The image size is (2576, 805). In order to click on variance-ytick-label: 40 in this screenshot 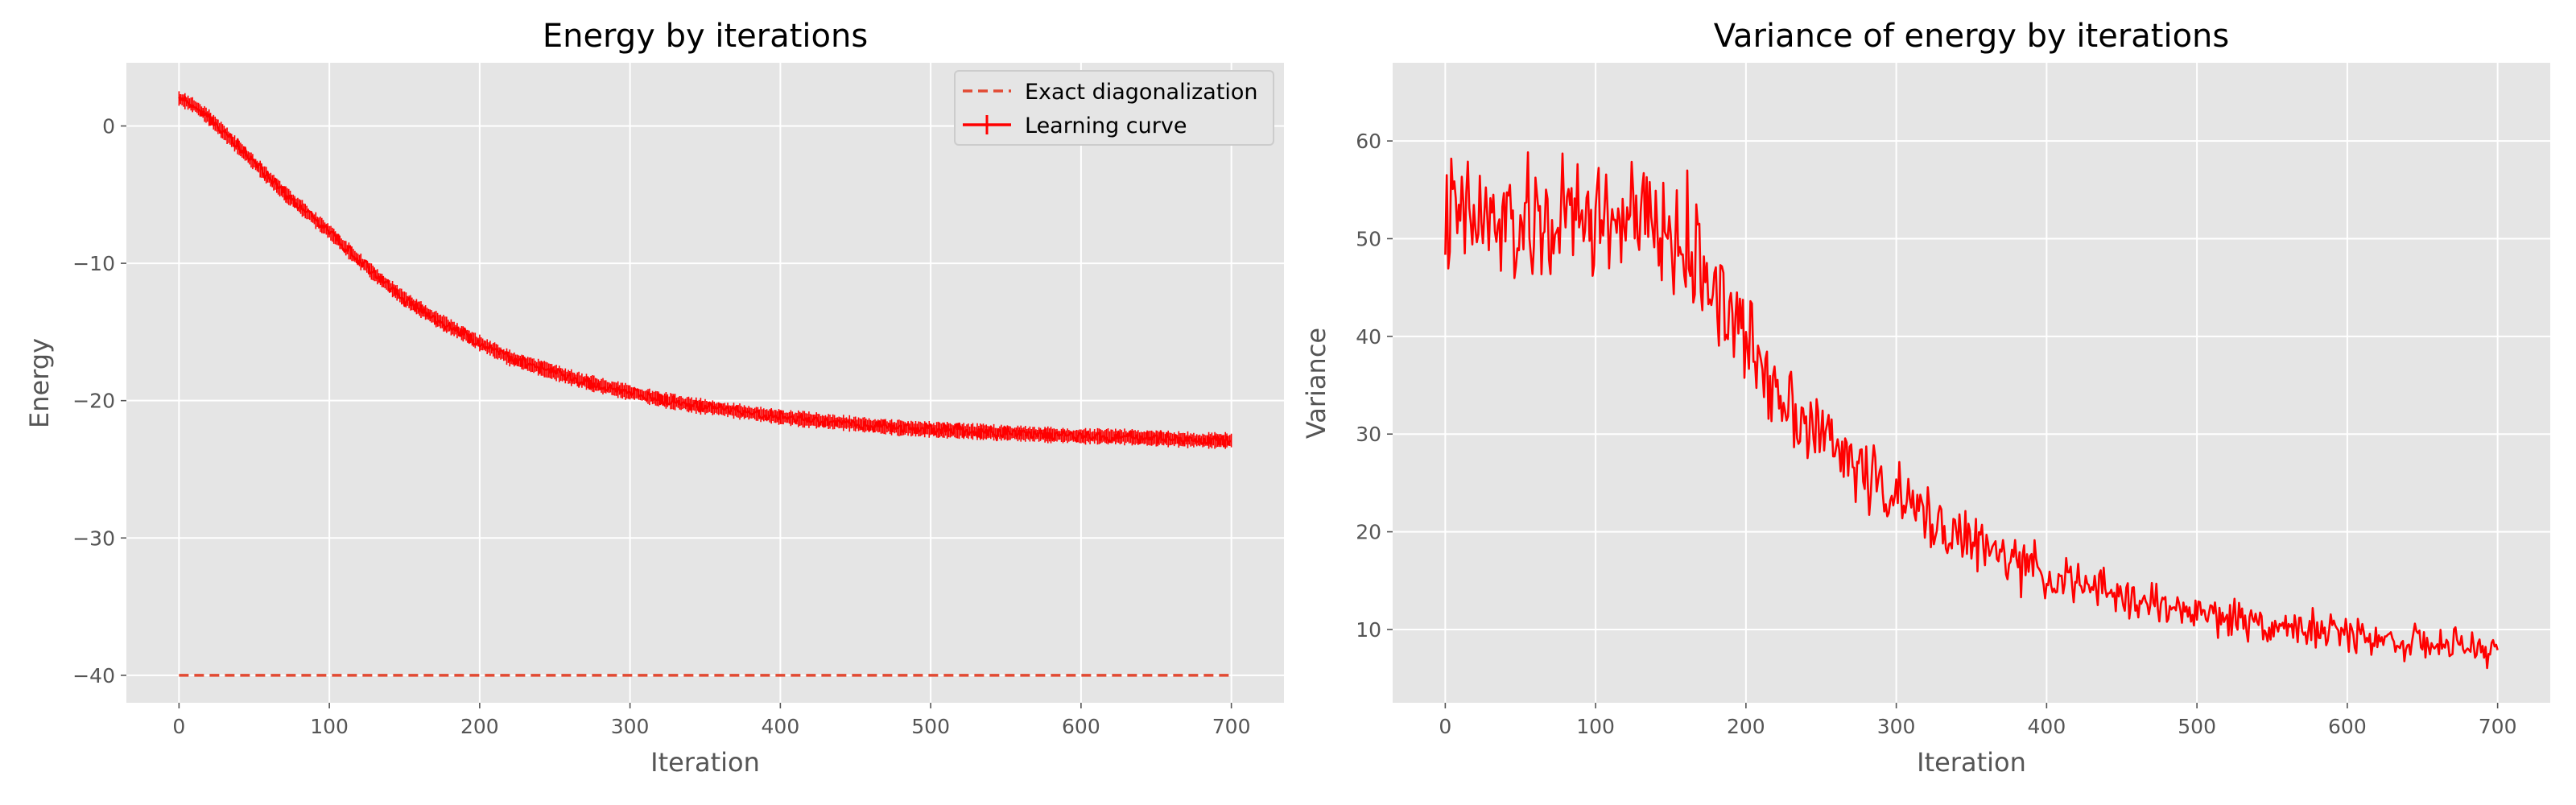, I will do `click(1368, 337)`.